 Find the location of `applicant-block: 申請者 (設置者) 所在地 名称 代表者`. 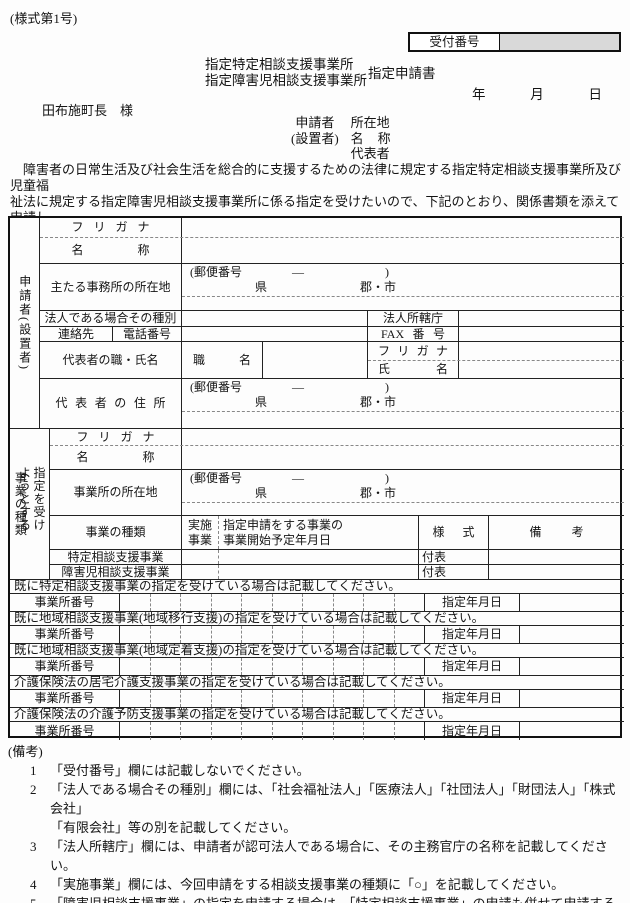

applicant-block: 申請者 (設置者) 所在地 名称 代表者 is located at coordinates (341, 138).